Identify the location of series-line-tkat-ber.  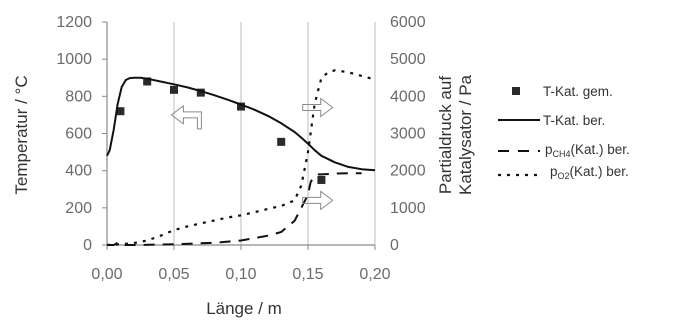
(241, 124).